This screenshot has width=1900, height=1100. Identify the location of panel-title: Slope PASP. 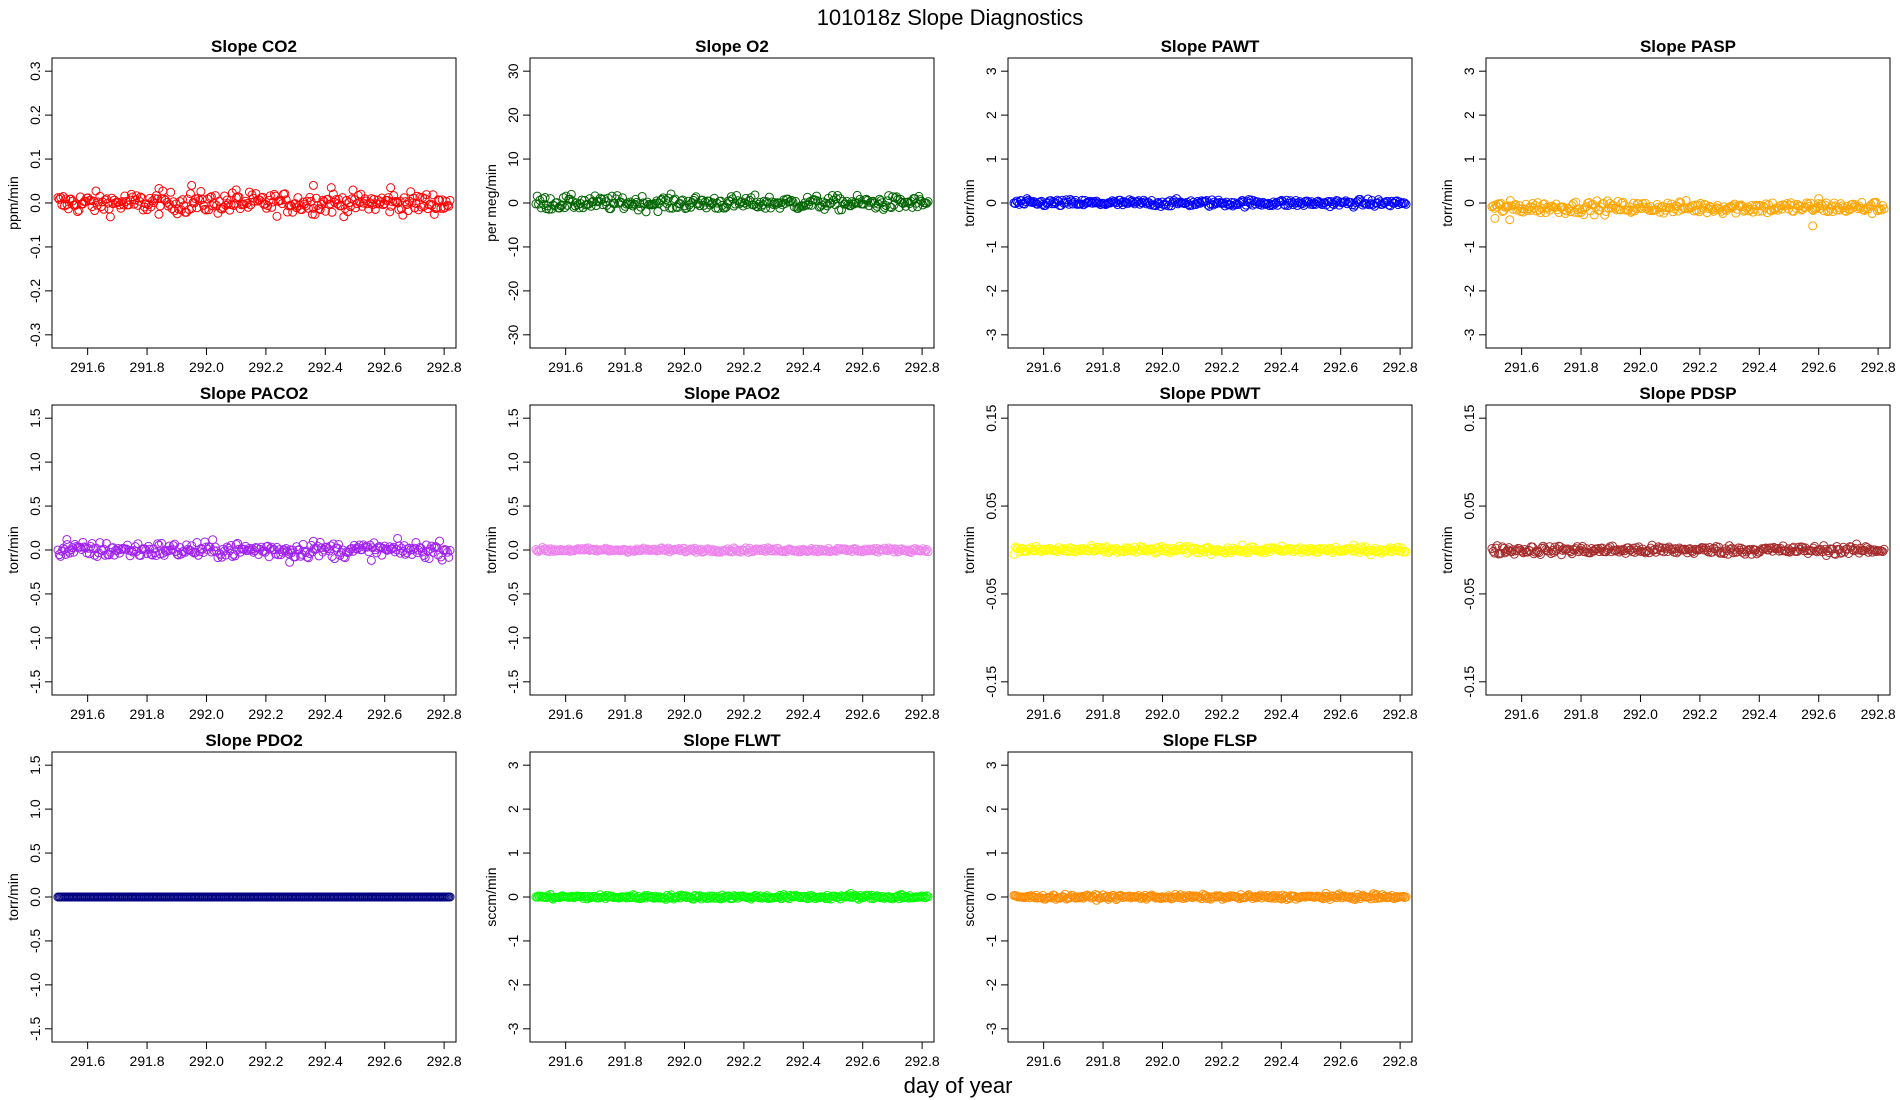
(1688, 46).